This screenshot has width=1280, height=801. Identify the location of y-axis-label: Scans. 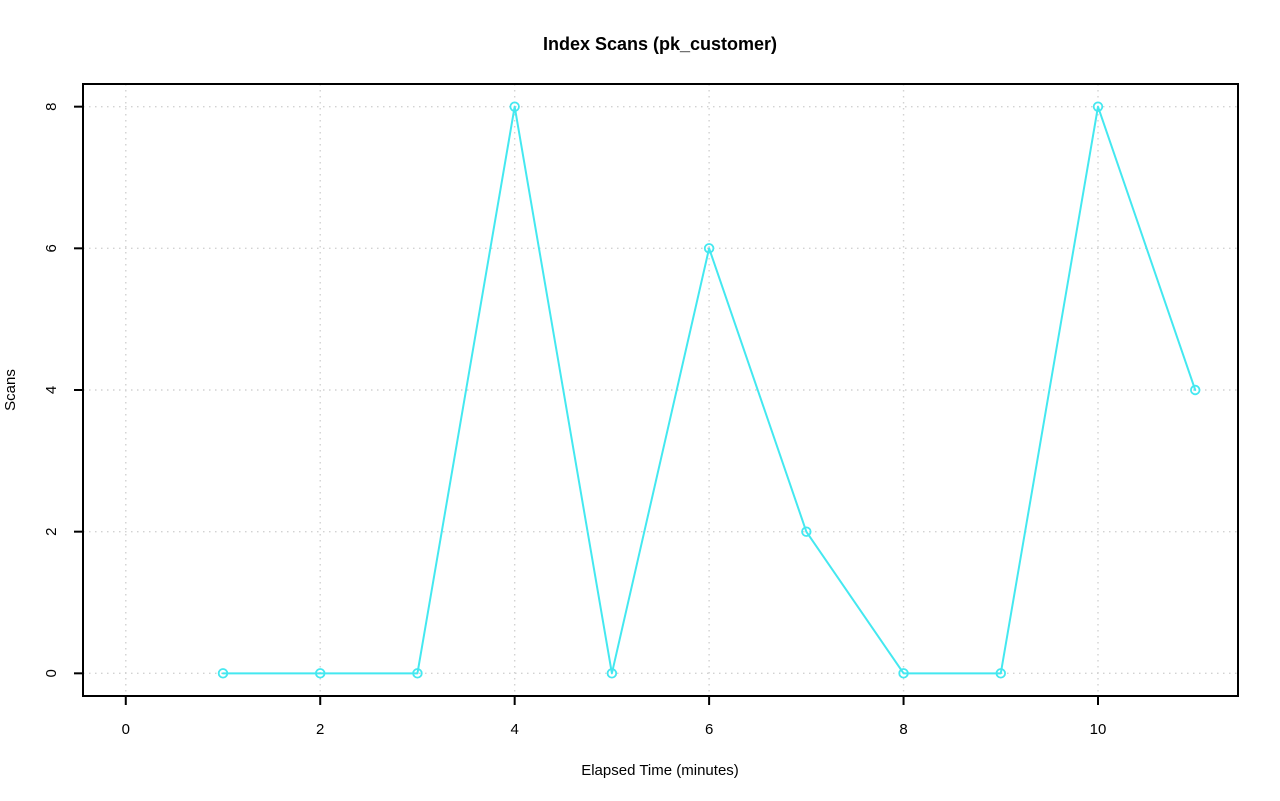
(10, 390).